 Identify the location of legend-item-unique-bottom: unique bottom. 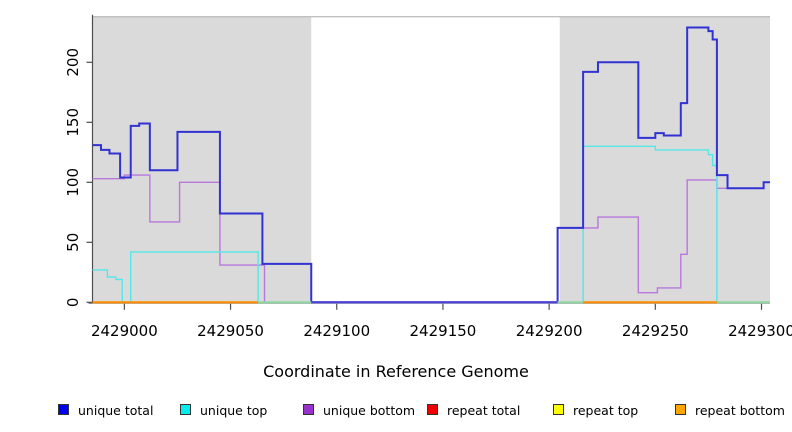
(359, 409).